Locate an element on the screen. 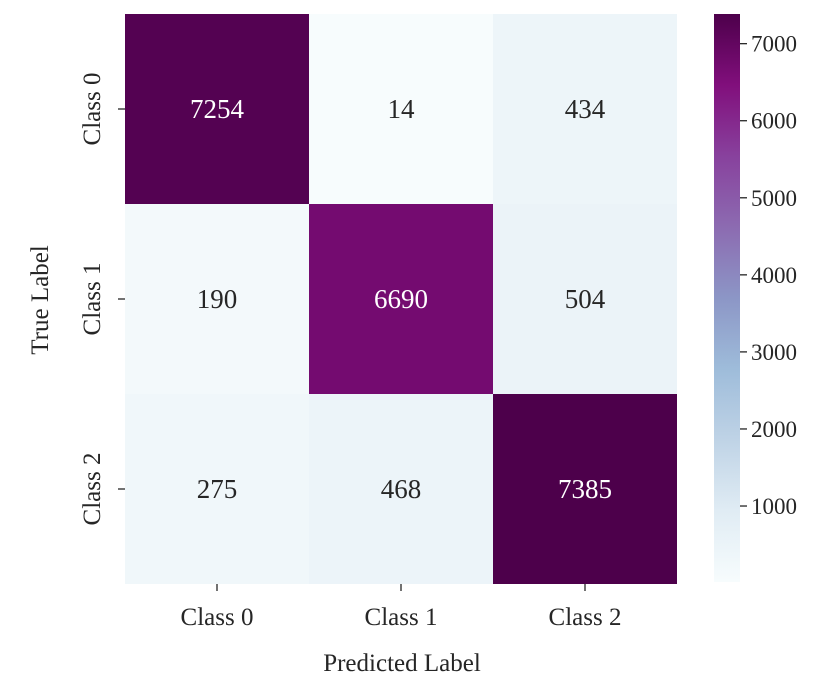 This screenshot has width=830, height=688. cell-value-label: 504 is located at coordinates (585, 299).